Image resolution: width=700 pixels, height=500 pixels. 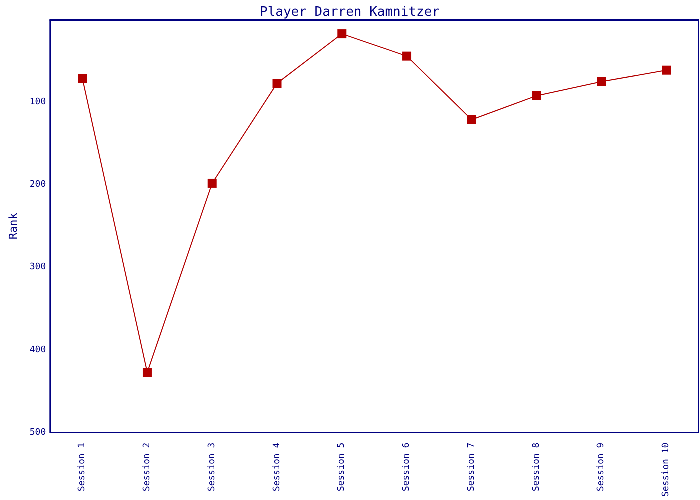 I want to click on x-tick-label: Session 6, so click(x=407, y=467).